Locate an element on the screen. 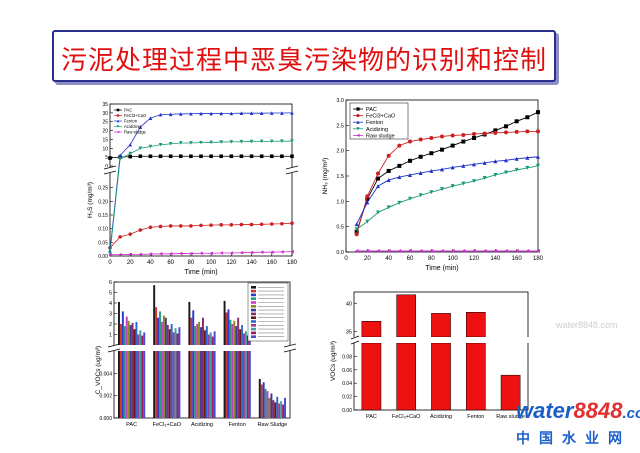  y-tick-label: 3.0 is located at coordinates (340, 101).